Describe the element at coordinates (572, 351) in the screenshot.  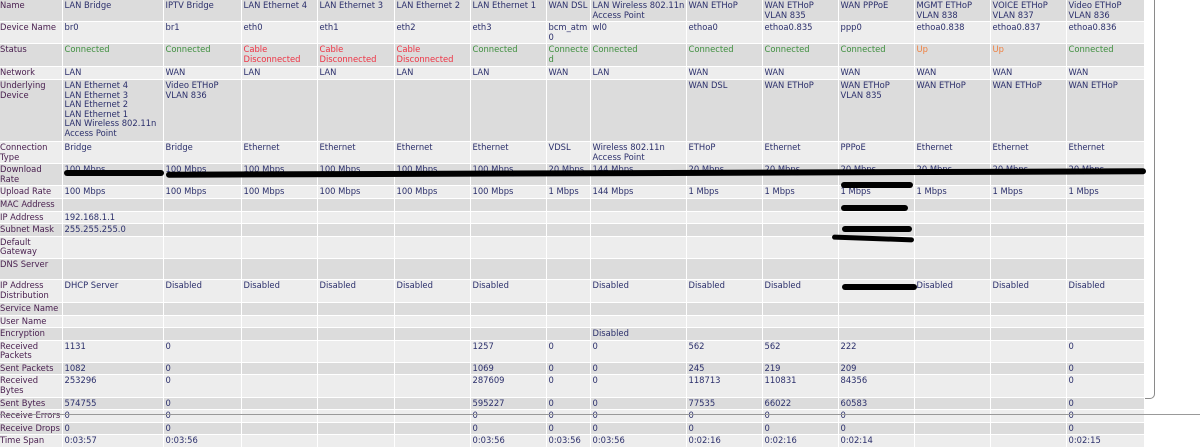
I see `table-row-received-packets: Received Packets 1131 0 1257 0 0 562 562 222 0` at that location.